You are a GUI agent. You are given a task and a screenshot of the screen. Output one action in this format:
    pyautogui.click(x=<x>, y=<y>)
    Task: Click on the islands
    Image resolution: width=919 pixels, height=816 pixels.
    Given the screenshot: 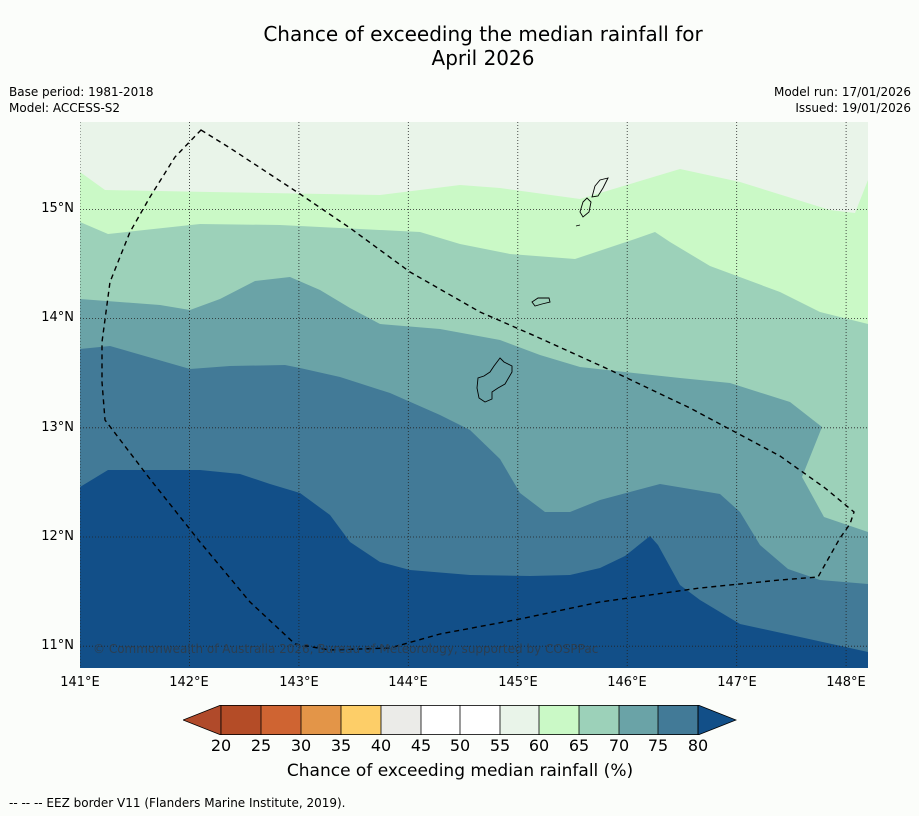 What is the action you would take?
    pyautogui.click(x=542, y=290)
    